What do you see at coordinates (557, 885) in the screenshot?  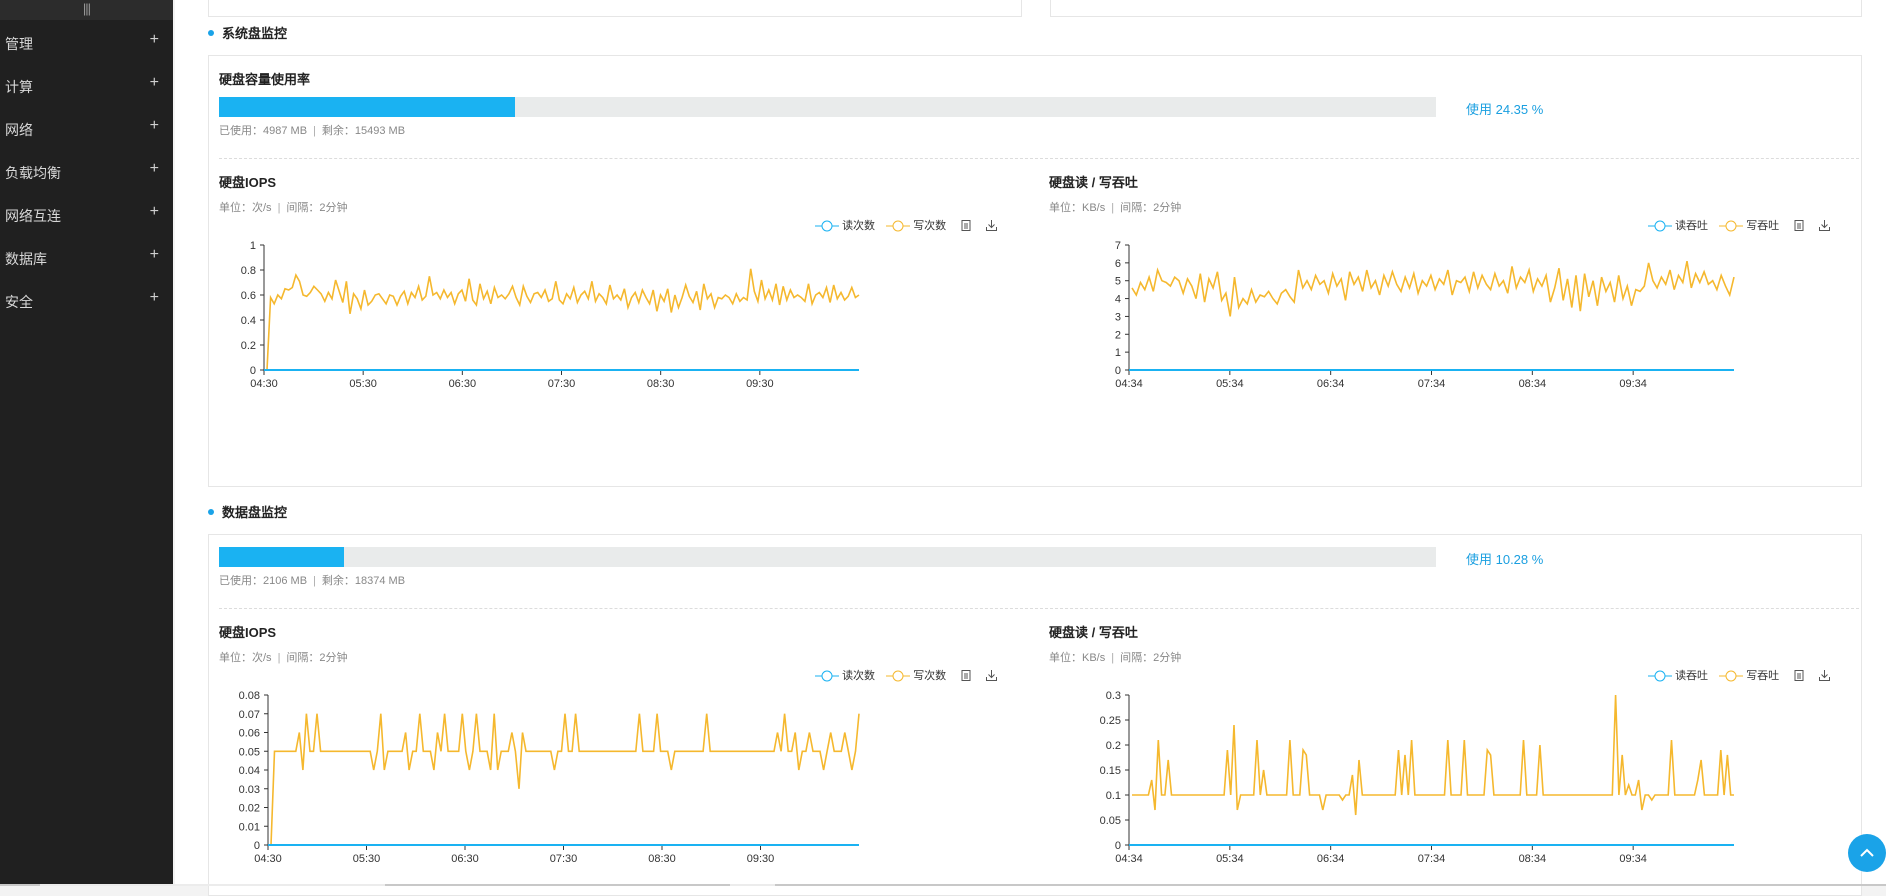 I see `scrollbar-thumb` at bounding box center [557, 885].